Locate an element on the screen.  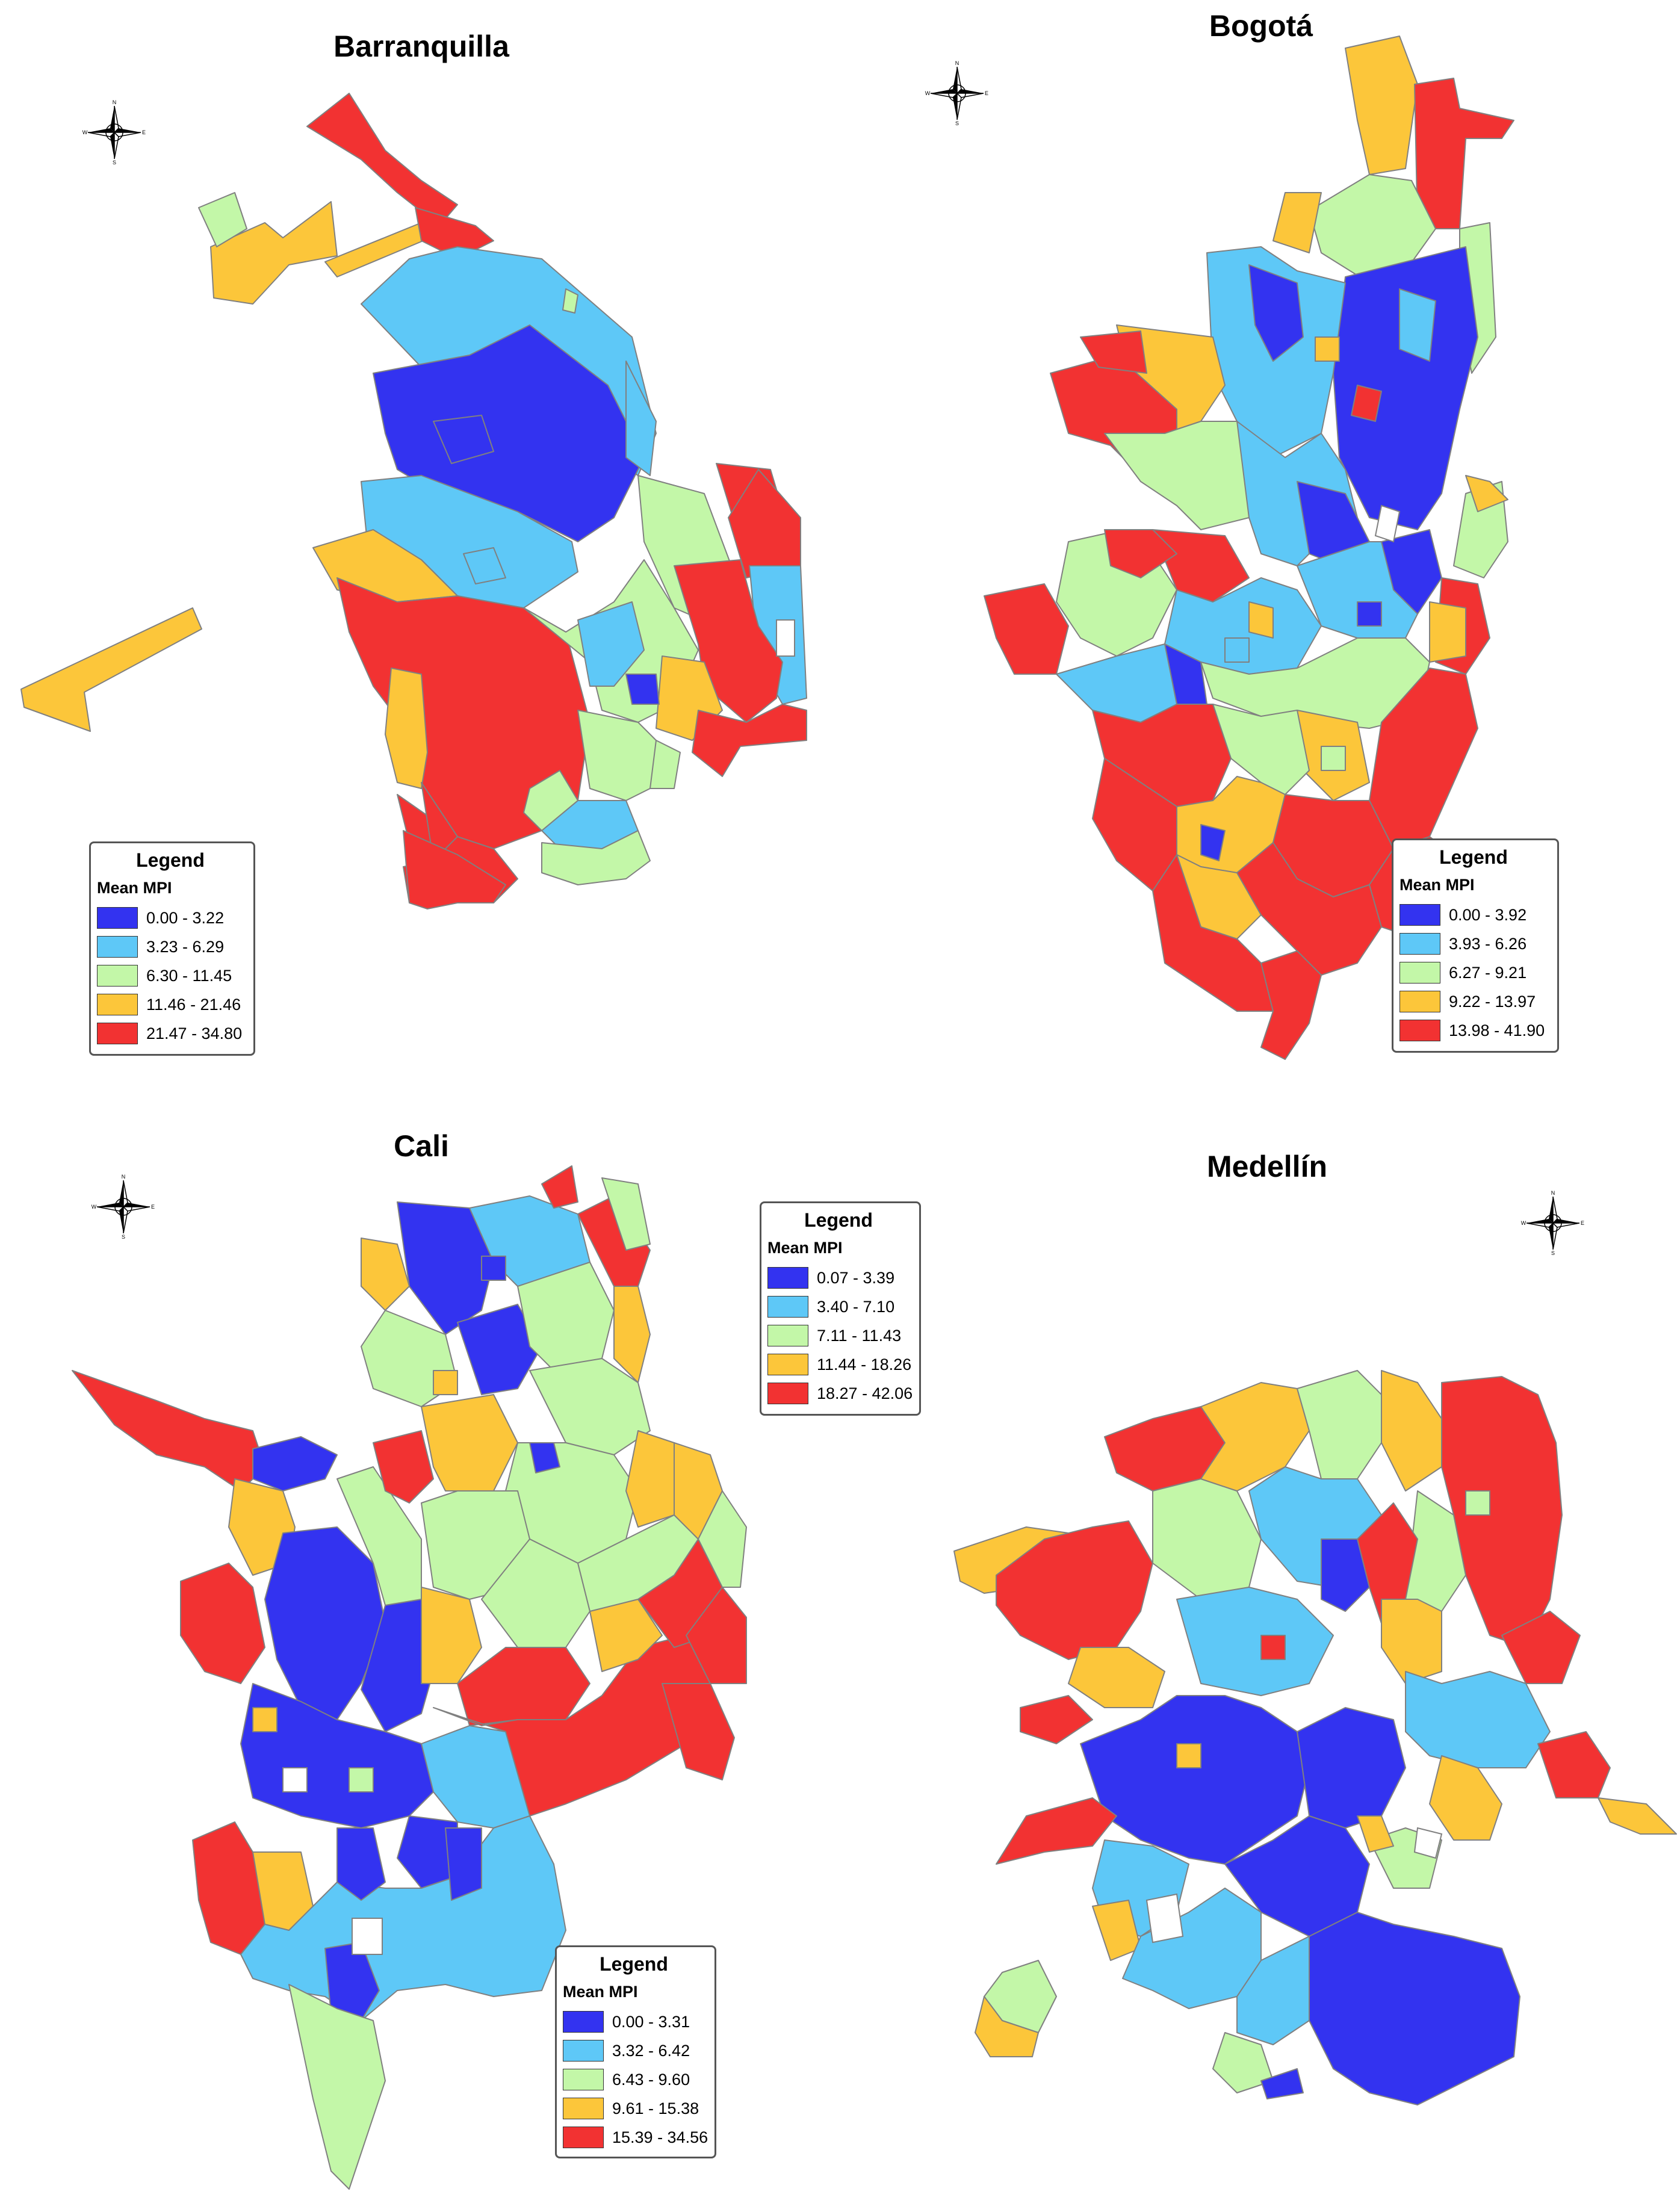
map-medellin is located at coordinates (1315, 1737).